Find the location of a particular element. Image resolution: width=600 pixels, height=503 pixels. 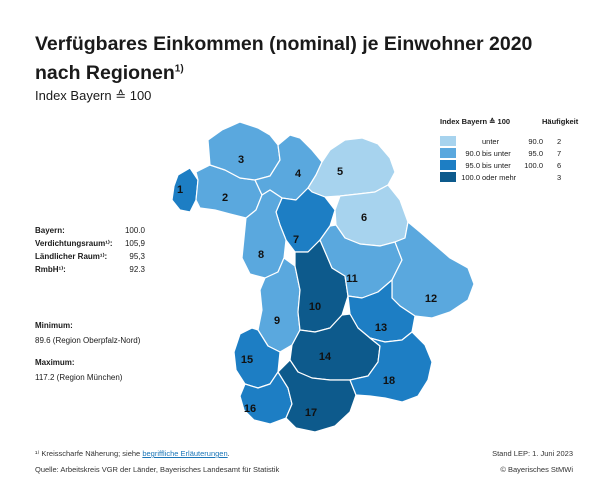

legend-row: 90.0 bis unter 95.0 7 is located at coordinates (510, 154).